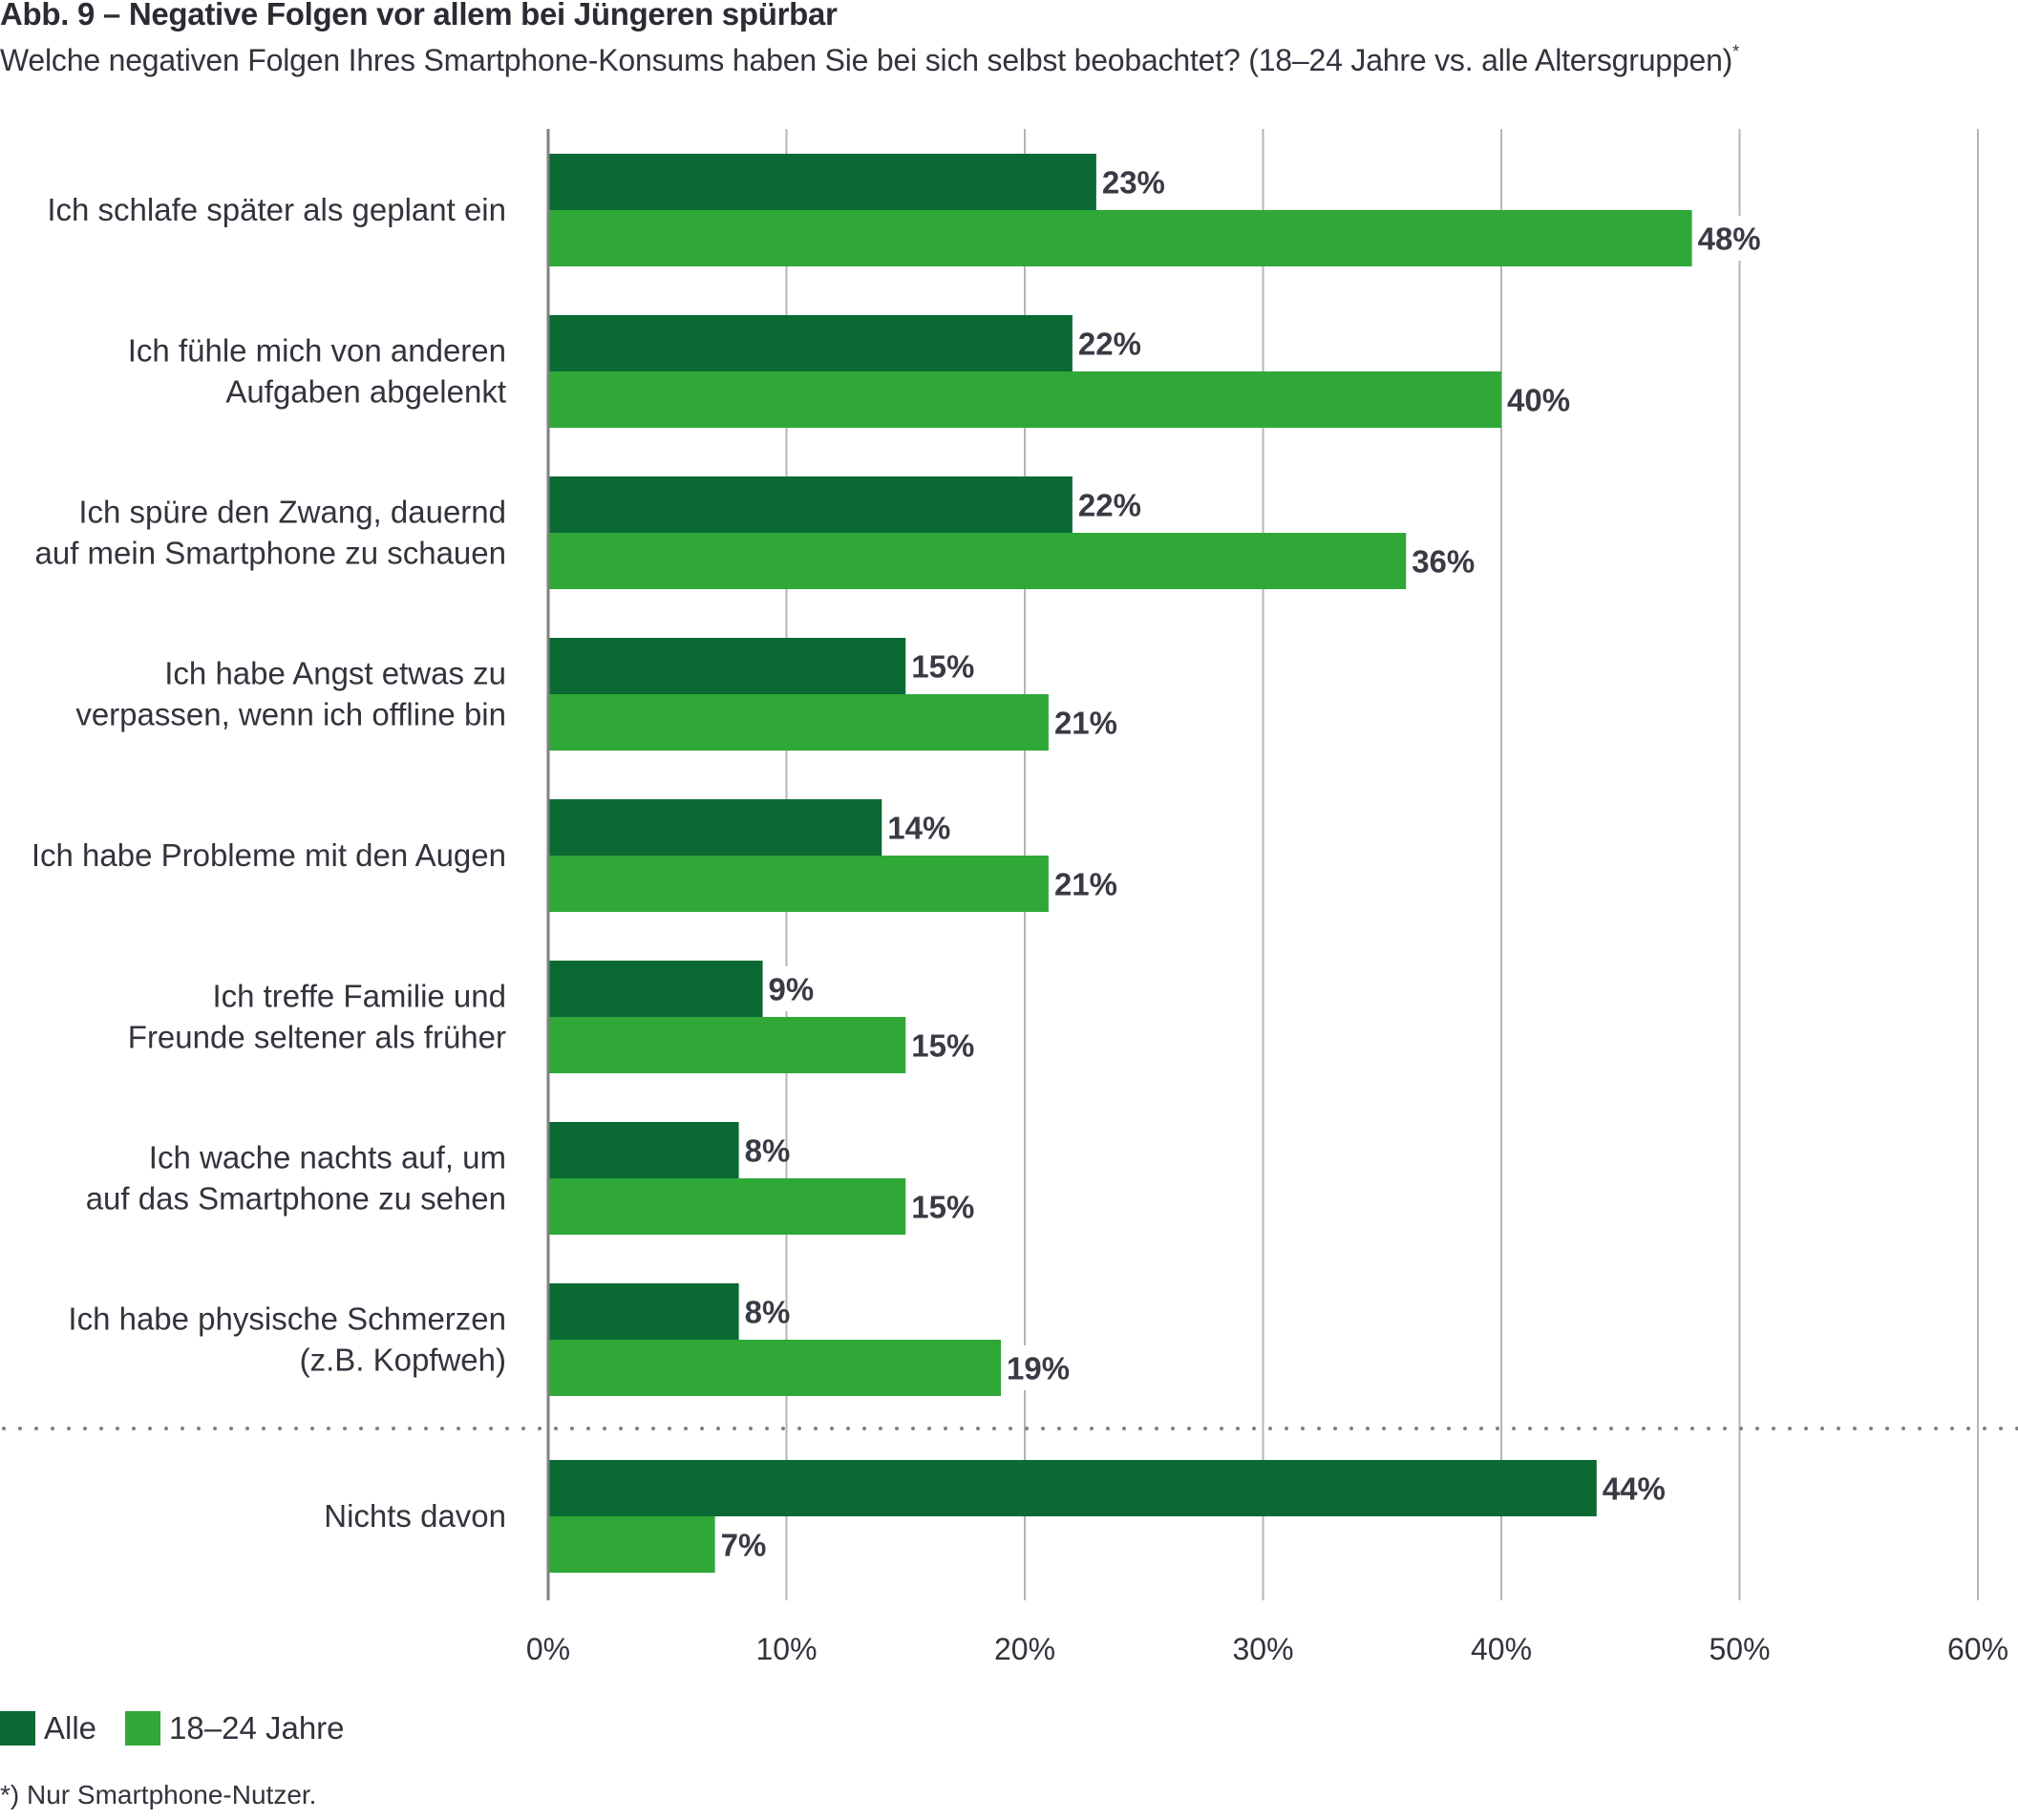 Image resolution: width=2018 pixels, height=1820 pixels. I want to click on category-label-line: Freunde seltener als früher, so click(317, 1037).